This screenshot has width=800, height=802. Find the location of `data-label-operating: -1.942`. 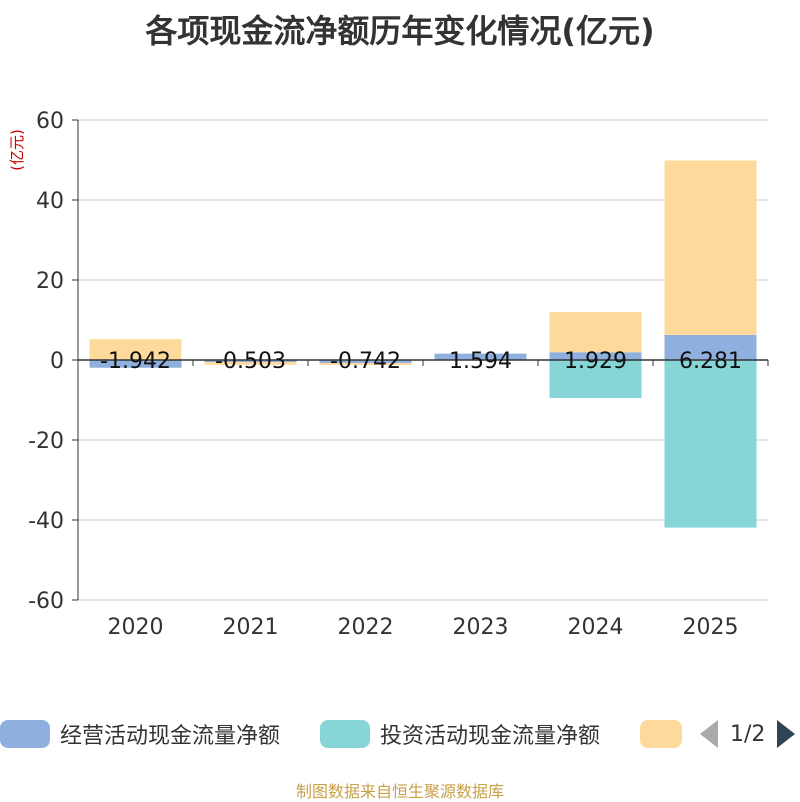

data-label-operating: -1.942 is located at coordinates (135, 361).